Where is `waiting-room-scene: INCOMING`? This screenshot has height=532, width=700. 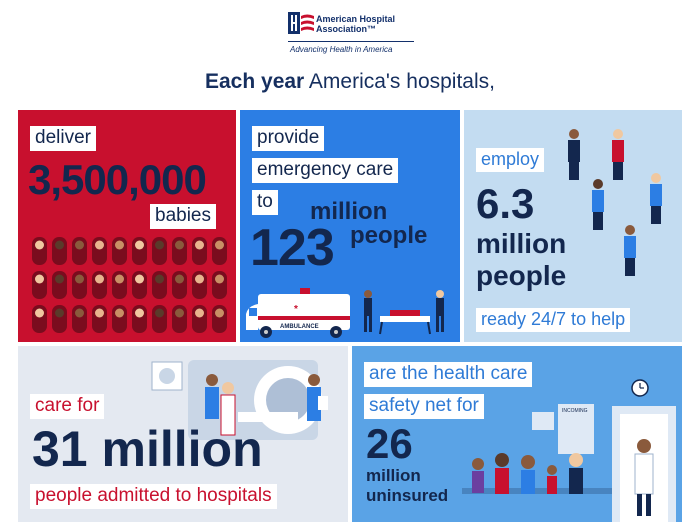 waiting-room-scene: INCOMING is located at coordinates (569, 450).